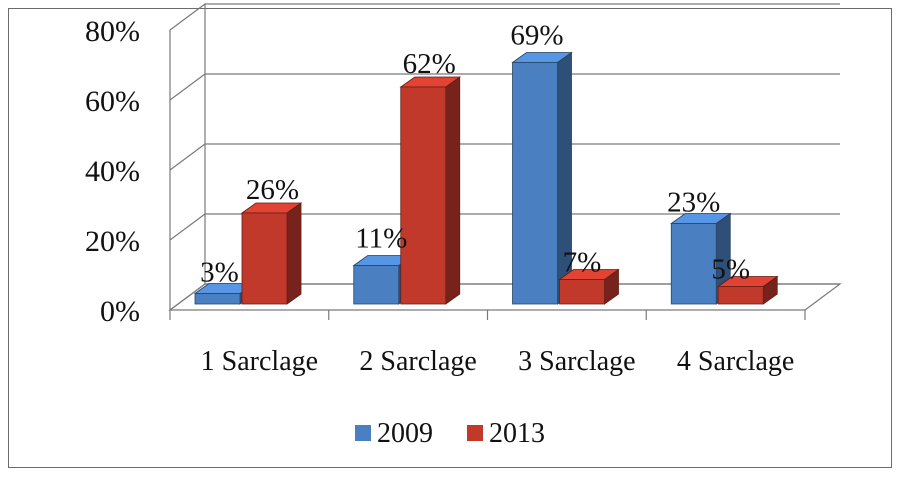  What do you see at coordinates (576, 361) in the screenshot?
I see `category-label: 3 Sarclage` at bounding box center [576, 361].